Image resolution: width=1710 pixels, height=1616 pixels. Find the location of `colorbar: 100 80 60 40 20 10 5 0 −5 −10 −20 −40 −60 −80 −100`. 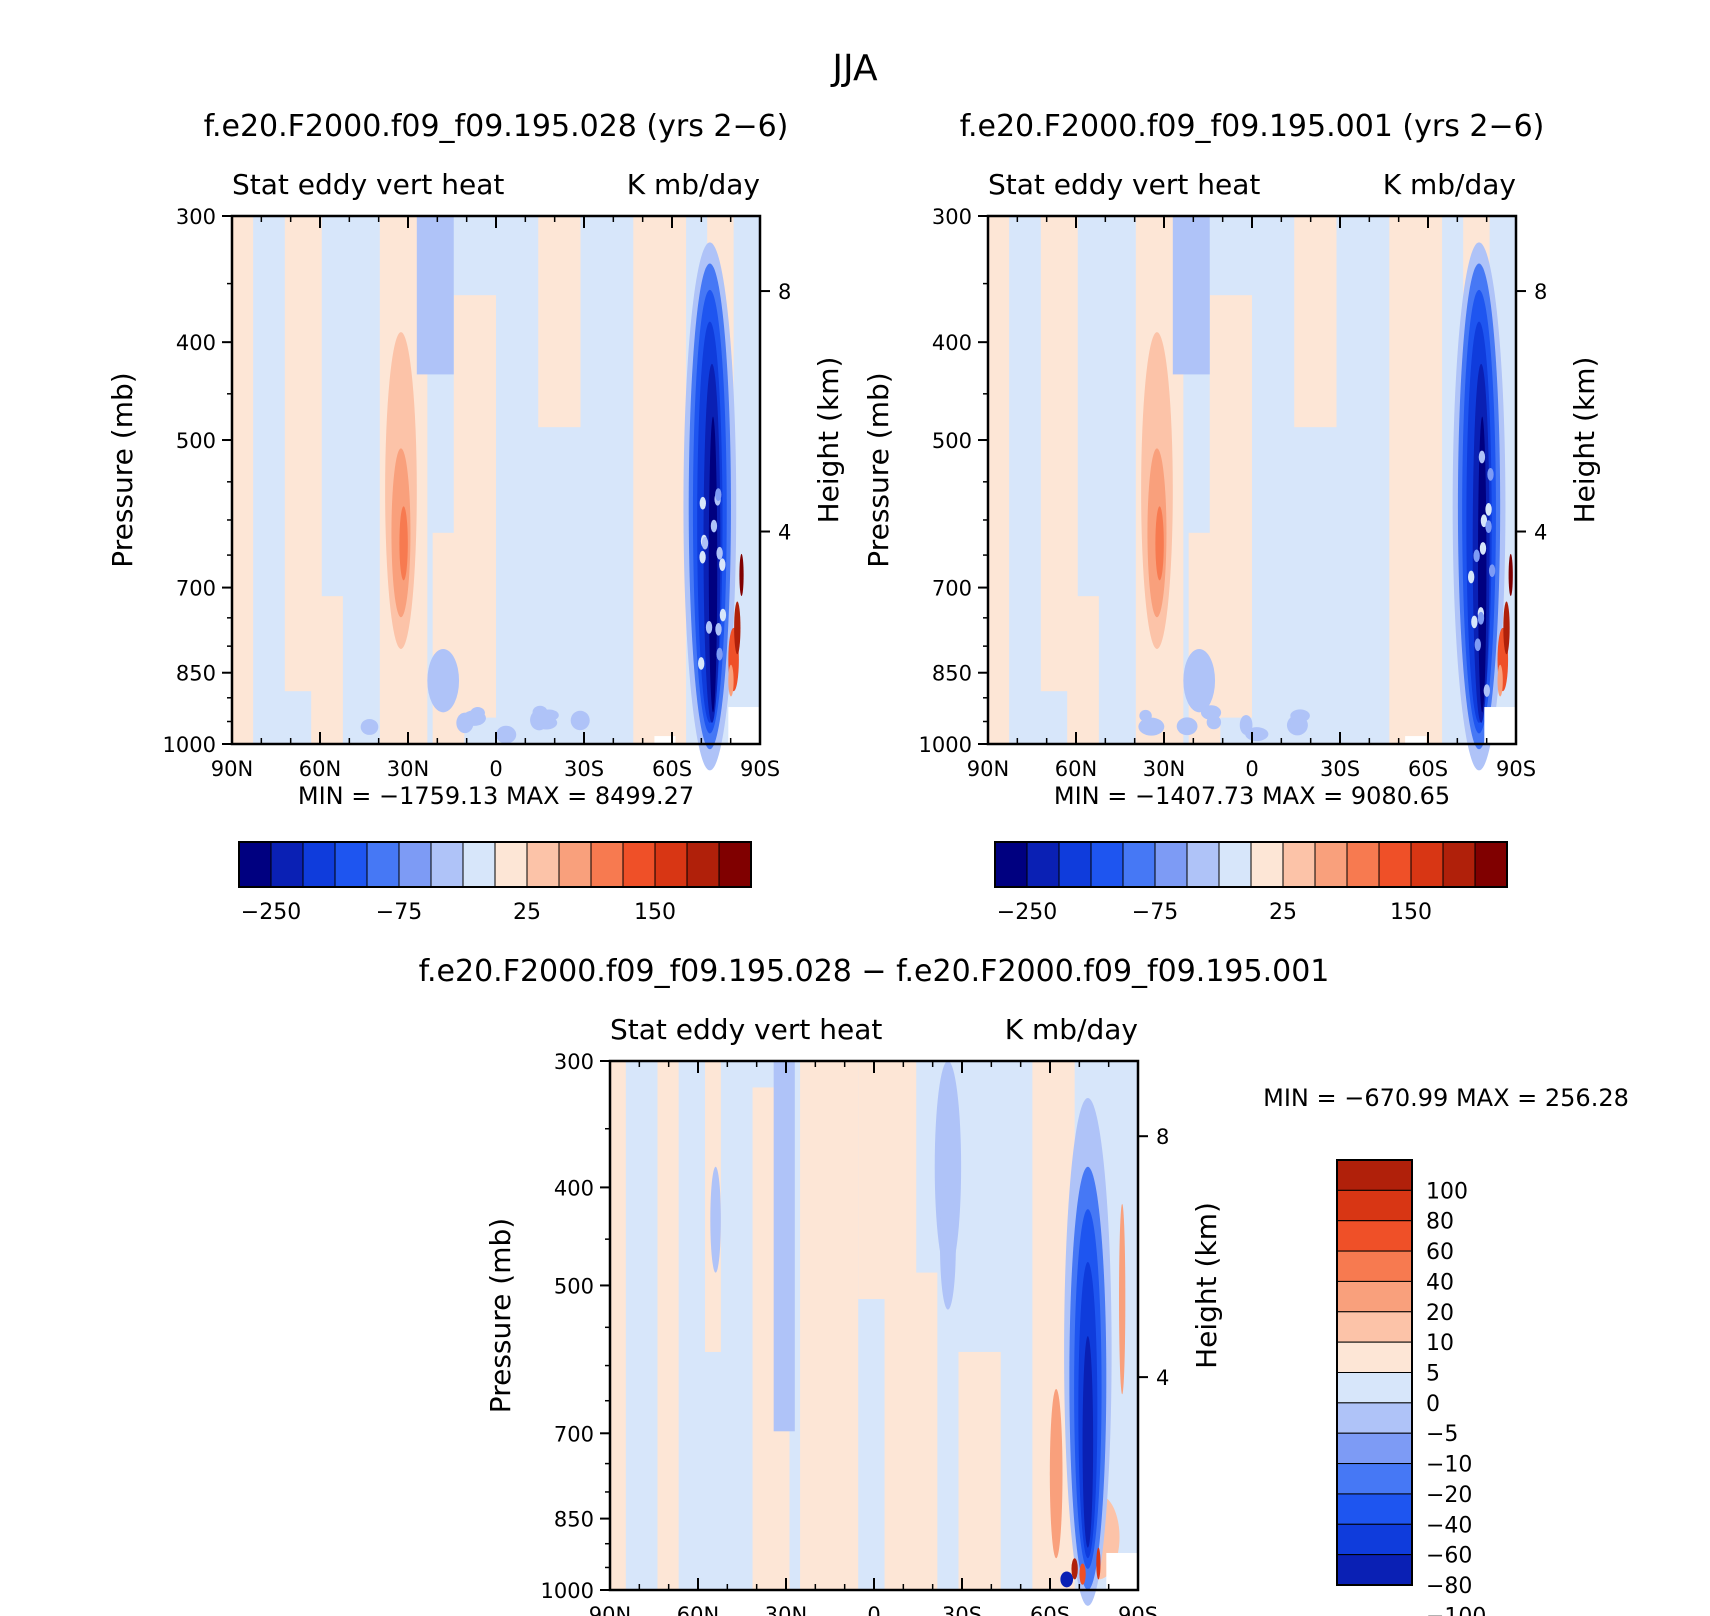

colorbar: 100 80 60 40 20 10 5 0 −5 −10 −20 −40 −60 −80 −100 is located at coordinates (1411, 1387).